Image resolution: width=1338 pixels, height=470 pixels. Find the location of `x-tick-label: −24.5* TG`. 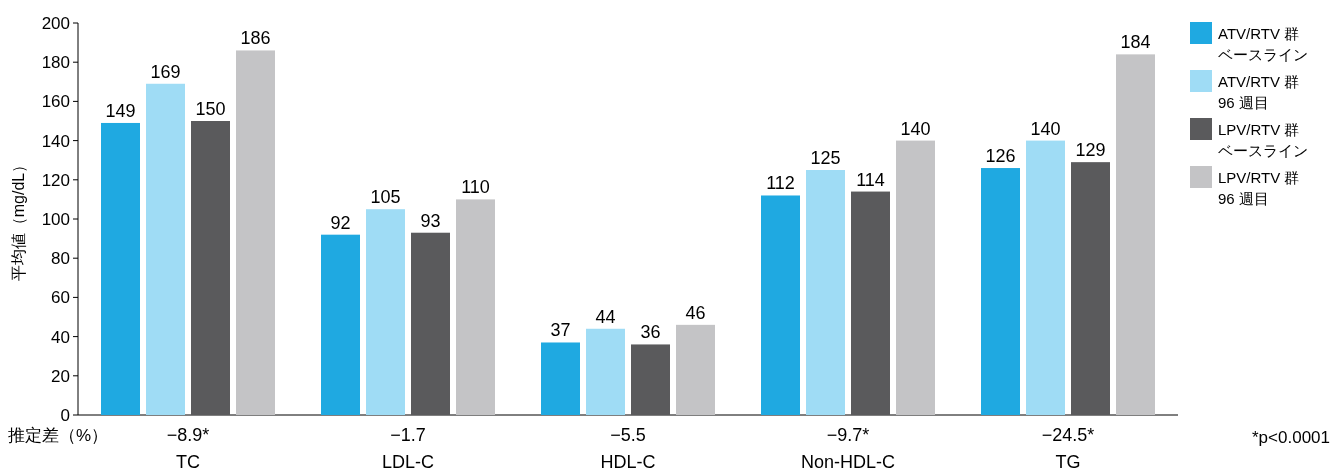

x-tick-label: −24.5* TG is located at coordinates (1068, 447).